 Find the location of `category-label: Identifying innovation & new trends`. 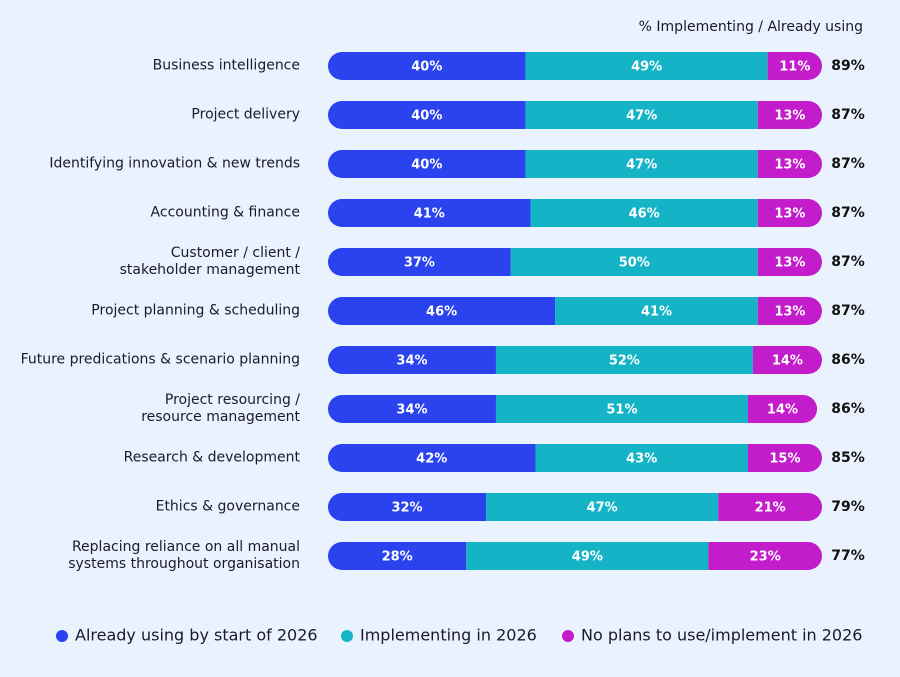

category-label: Identifying innovation & new trends is located at coordinates (174, 163).